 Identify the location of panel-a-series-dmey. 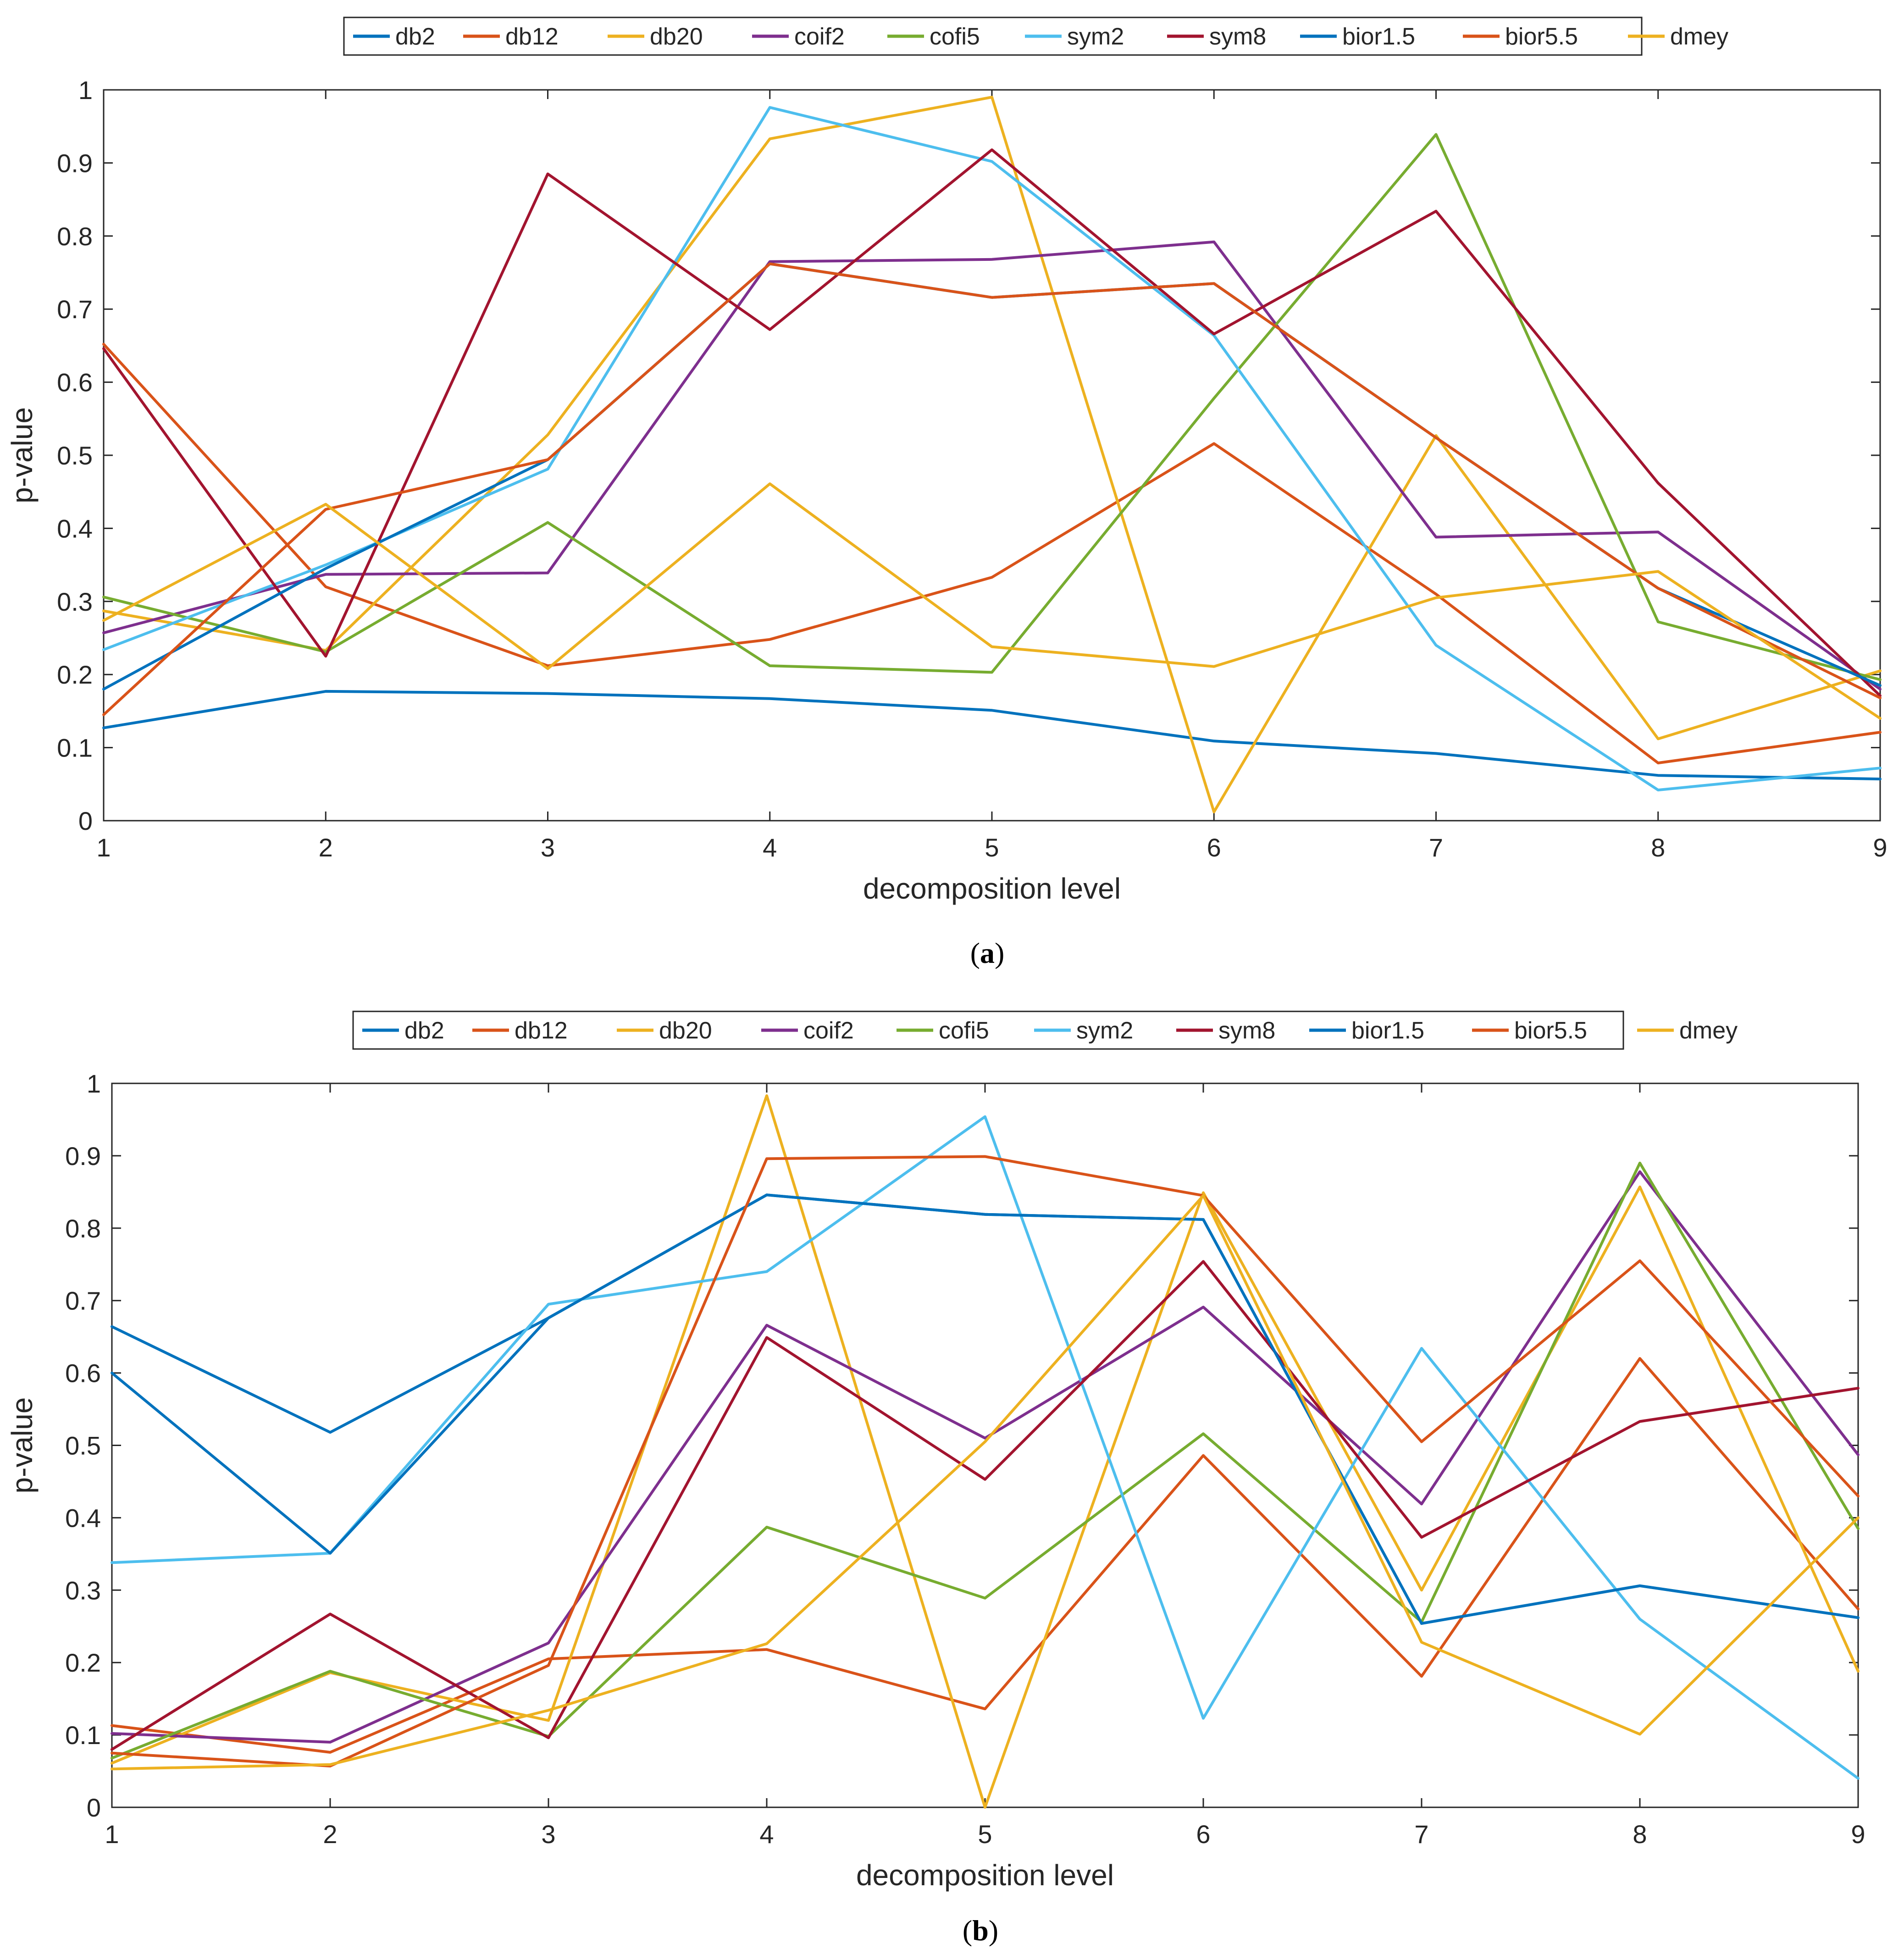
(992, 601).